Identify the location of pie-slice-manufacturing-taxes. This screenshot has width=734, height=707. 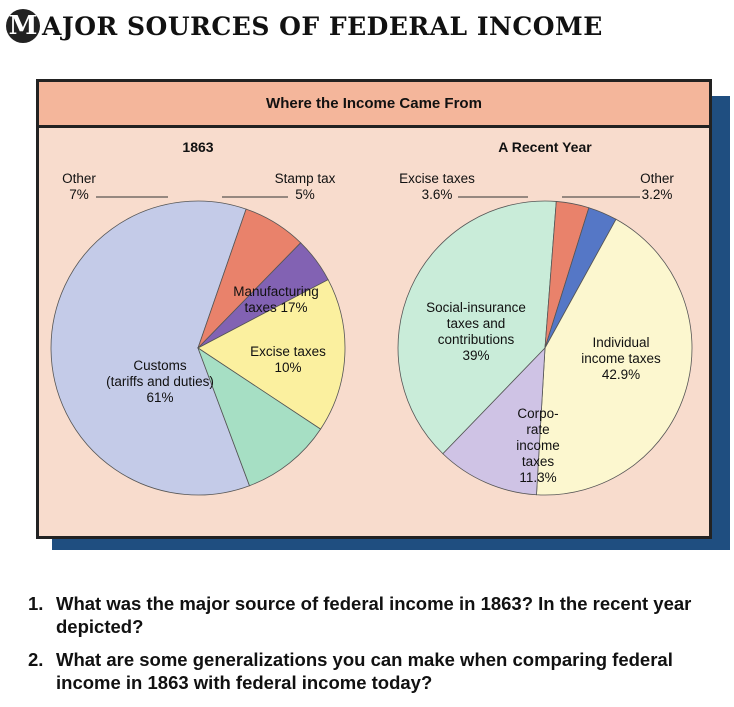
(271, 354).